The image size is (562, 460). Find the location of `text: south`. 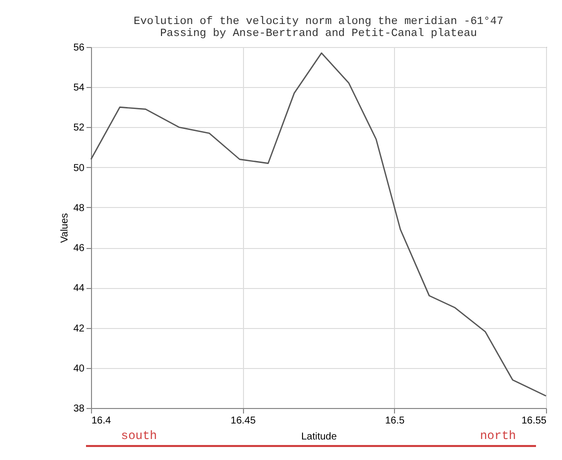

text: south is located at coordinates (139, 436).